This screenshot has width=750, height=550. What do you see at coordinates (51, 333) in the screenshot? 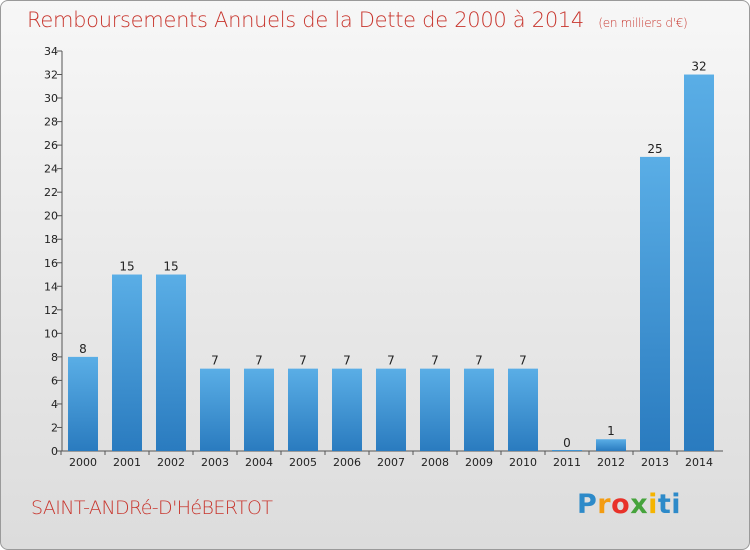
I see `y-tick-label: 10` at bounding box center [51, 333].